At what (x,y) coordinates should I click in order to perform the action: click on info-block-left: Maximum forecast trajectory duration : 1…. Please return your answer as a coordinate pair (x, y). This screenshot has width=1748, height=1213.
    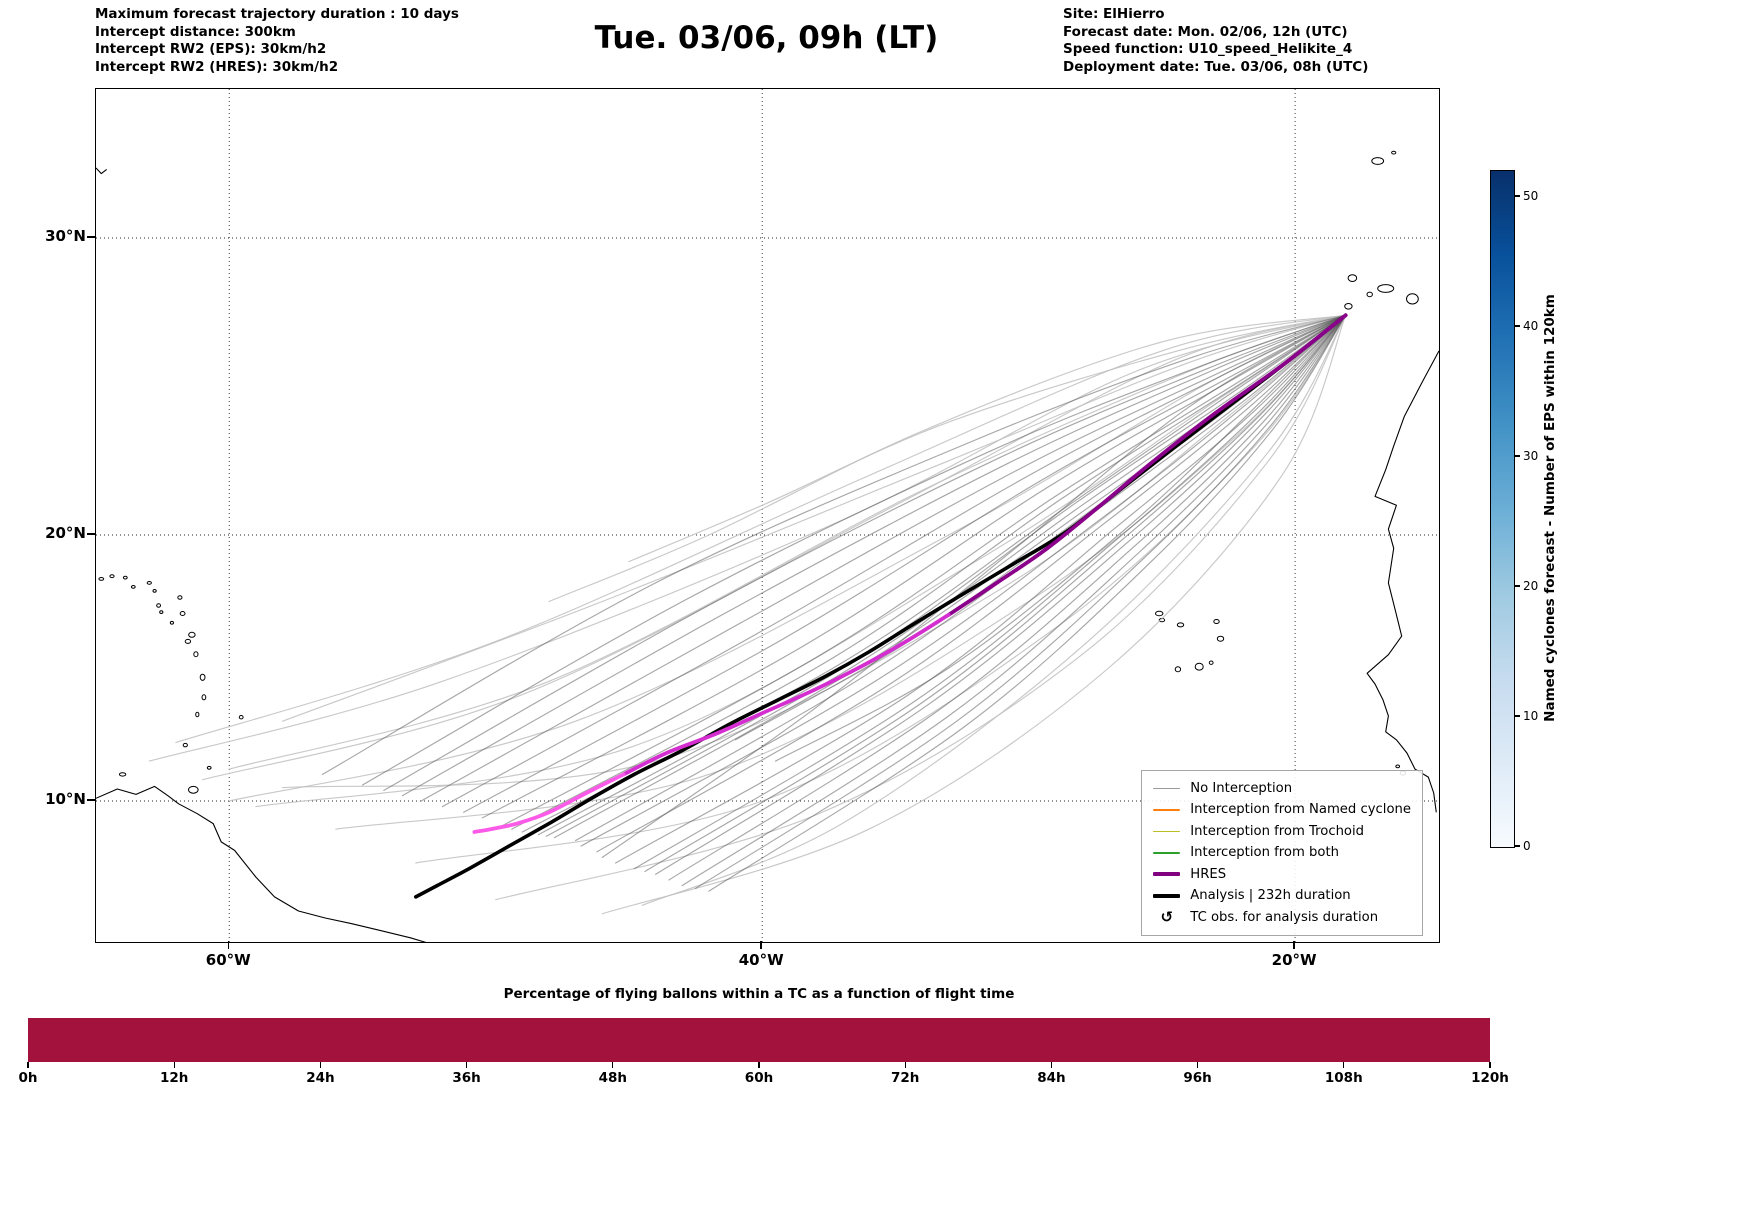
    Looking at the image, I should click on (277, 41).